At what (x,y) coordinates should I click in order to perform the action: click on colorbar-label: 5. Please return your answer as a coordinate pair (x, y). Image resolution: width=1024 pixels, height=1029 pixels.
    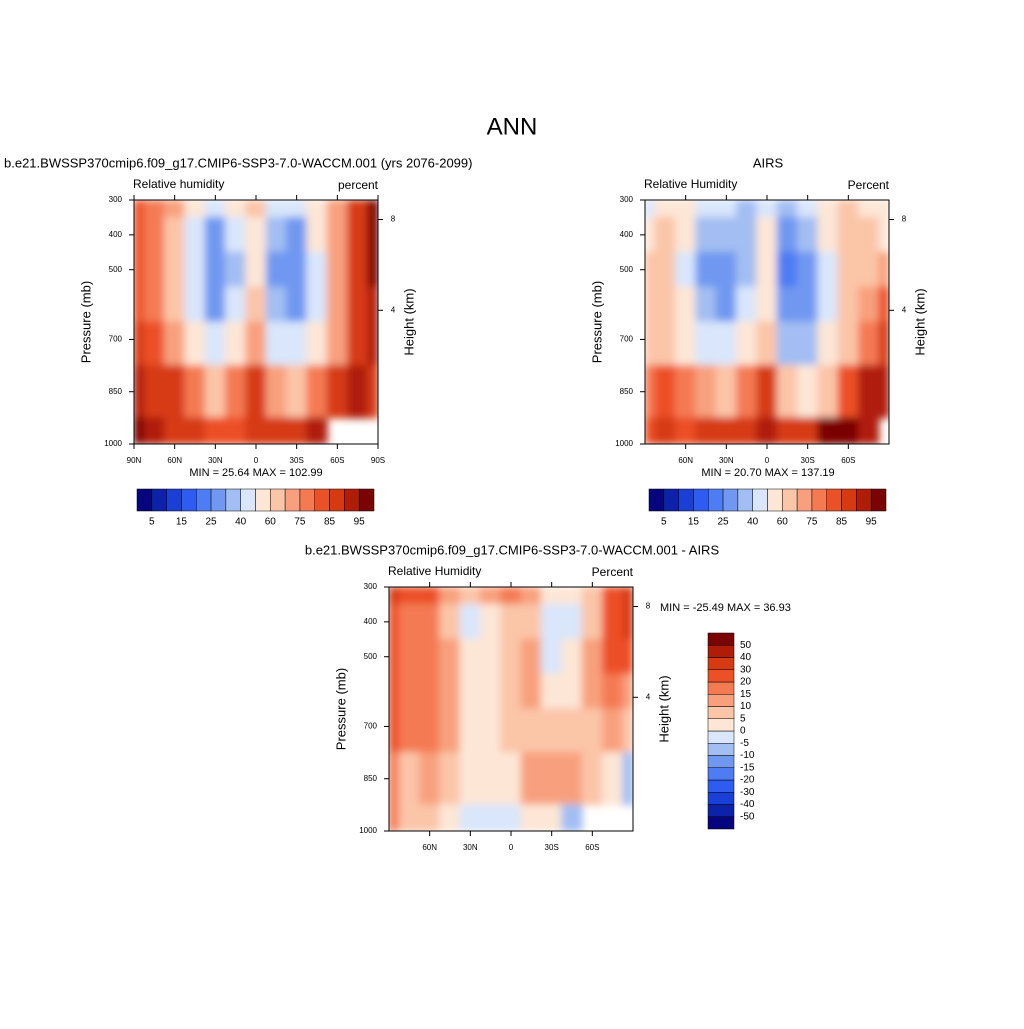
    Looking at the image, I should click on (743, 718).